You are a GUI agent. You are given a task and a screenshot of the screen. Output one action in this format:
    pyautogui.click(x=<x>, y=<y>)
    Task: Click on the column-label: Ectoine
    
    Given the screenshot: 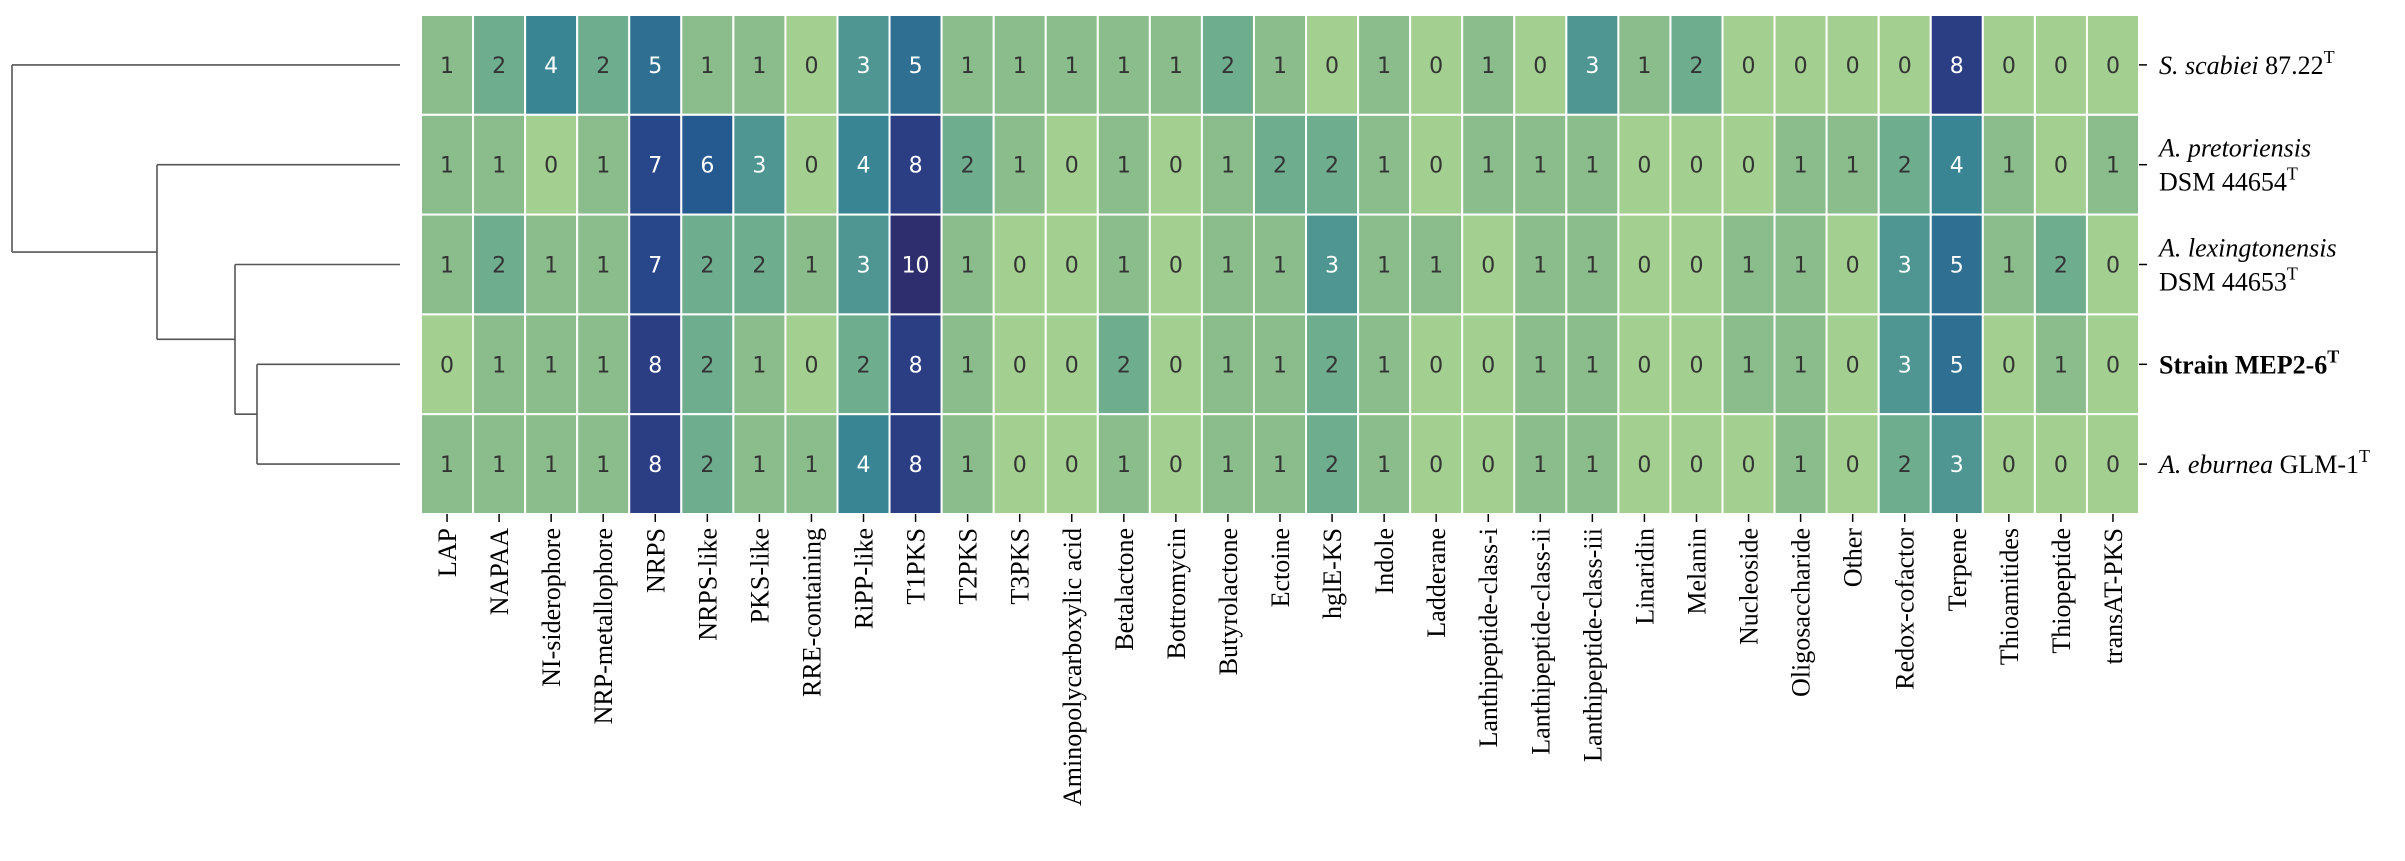 What is the action you would take?
    pyautogui.click(x=1280, y=567)
    